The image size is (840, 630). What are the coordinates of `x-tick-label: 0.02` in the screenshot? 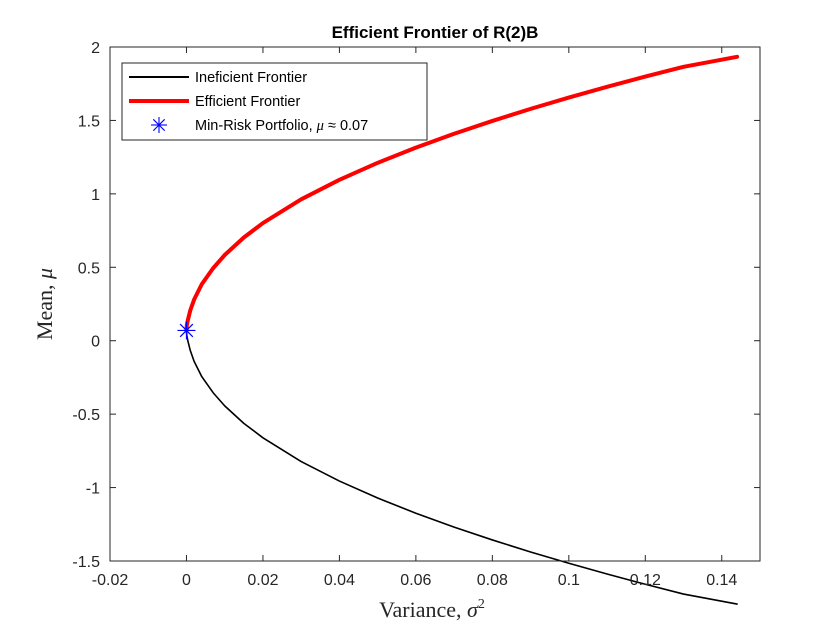 It's located at (262, 580).